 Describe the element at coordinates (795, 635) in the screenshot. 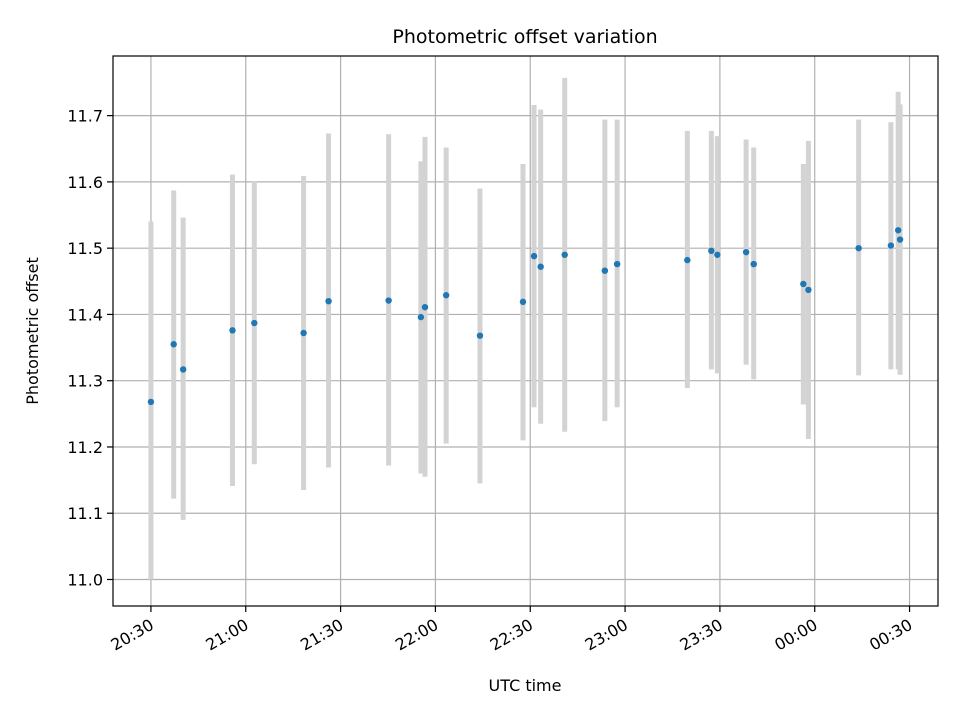

I see `x-tick-label: 00:00` at that location.